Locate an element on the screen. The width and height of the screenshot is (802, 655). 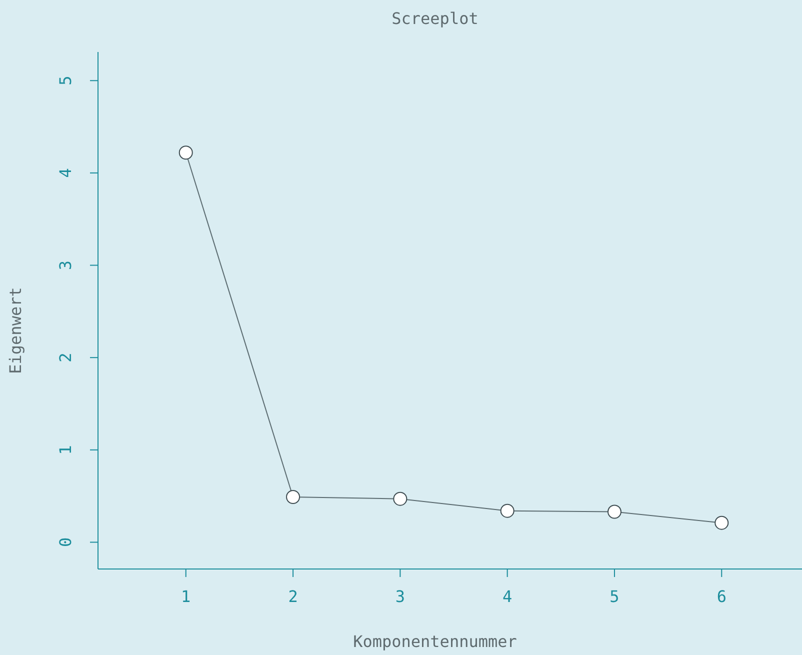
y-tick-label: 1 is located at coordinates (65, 450).